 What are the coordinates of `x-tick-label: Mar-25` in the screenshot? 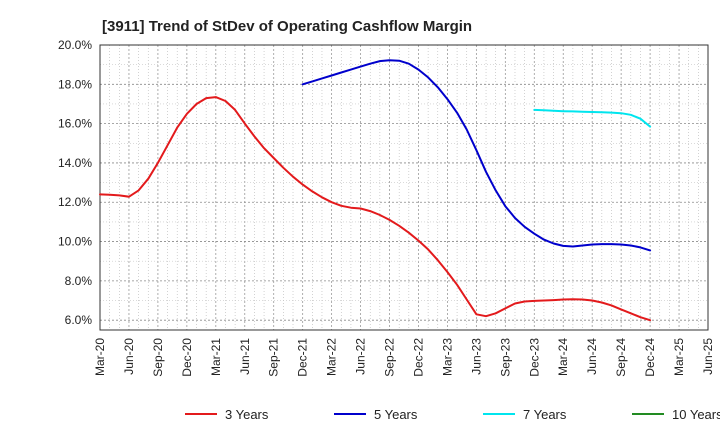 It's located at (679, 357).